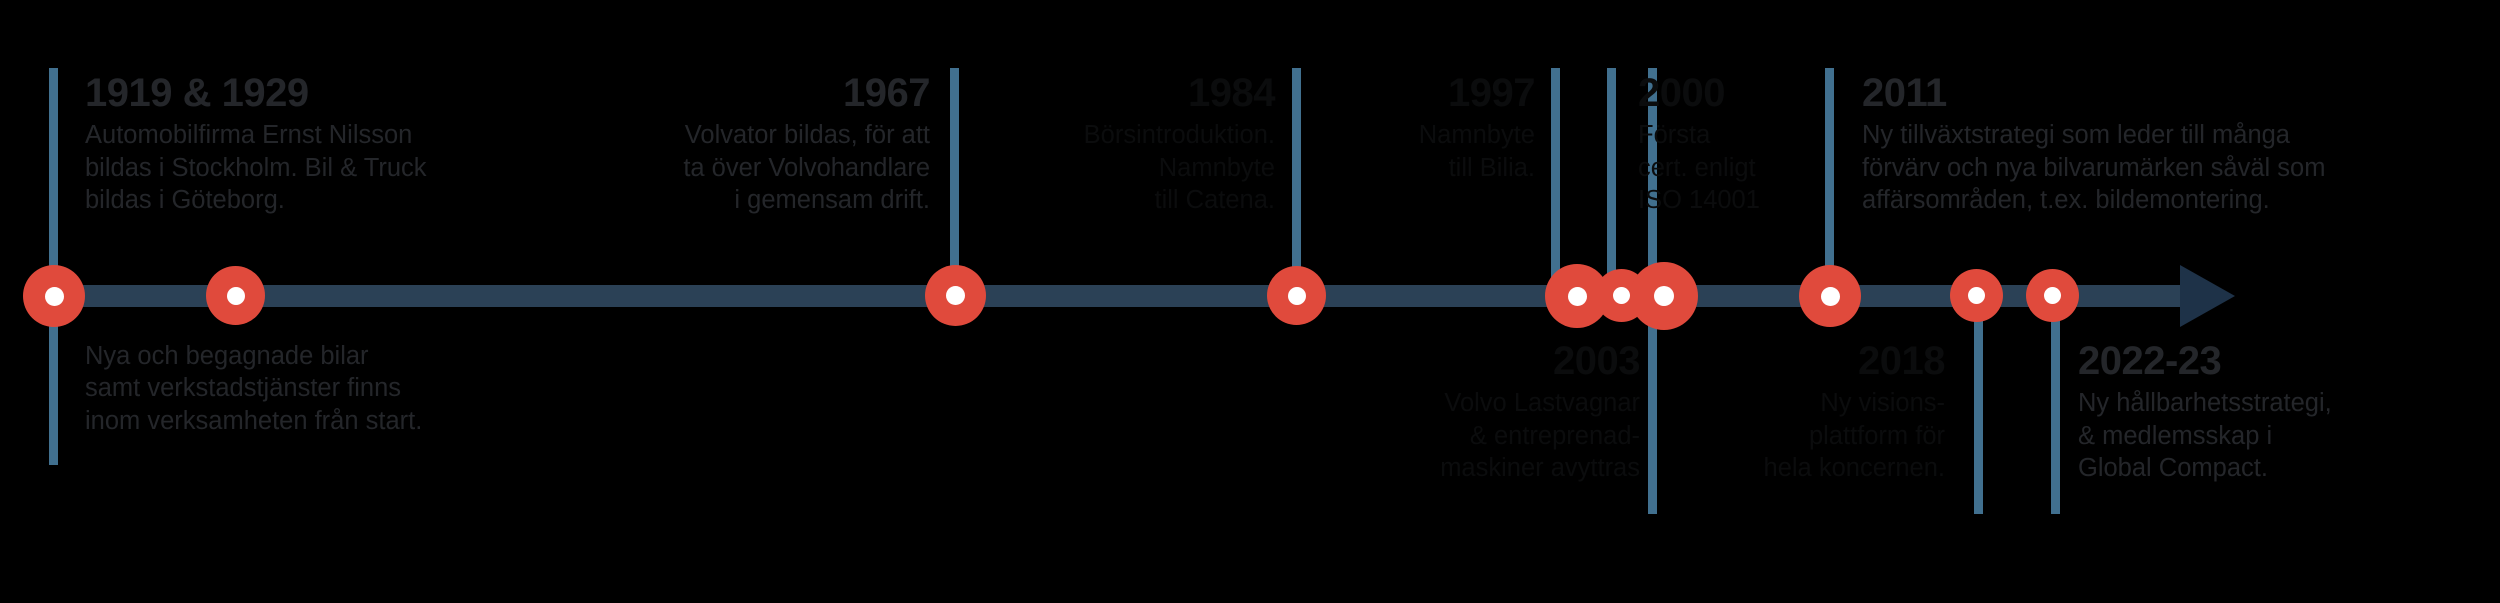  Describe the element at coordinates (53, 188) in the screenshot. I see `stem-1919` at that location.